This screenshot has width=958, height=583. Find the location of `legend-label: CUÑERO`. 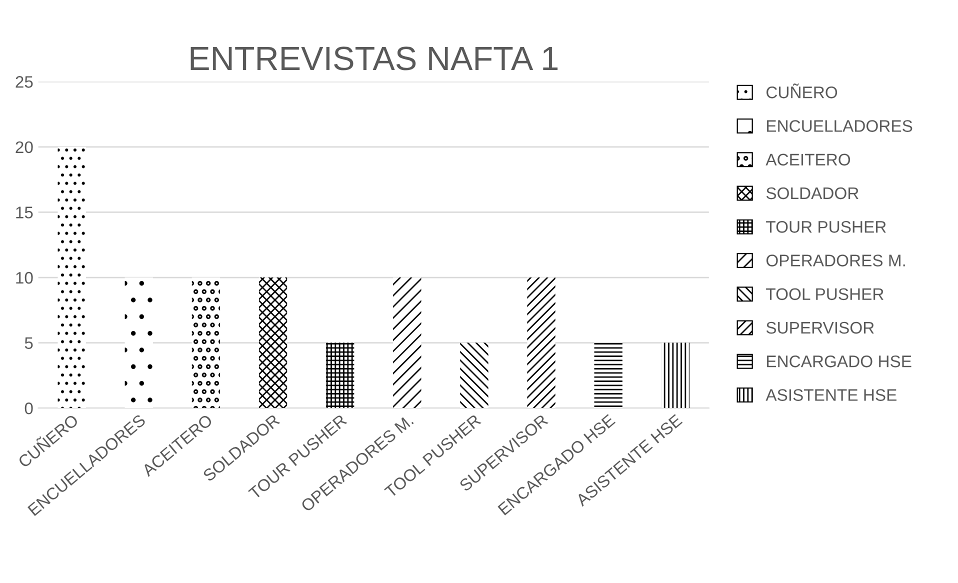

legend-label: CUÑERO is located at coordinates (802, 91).